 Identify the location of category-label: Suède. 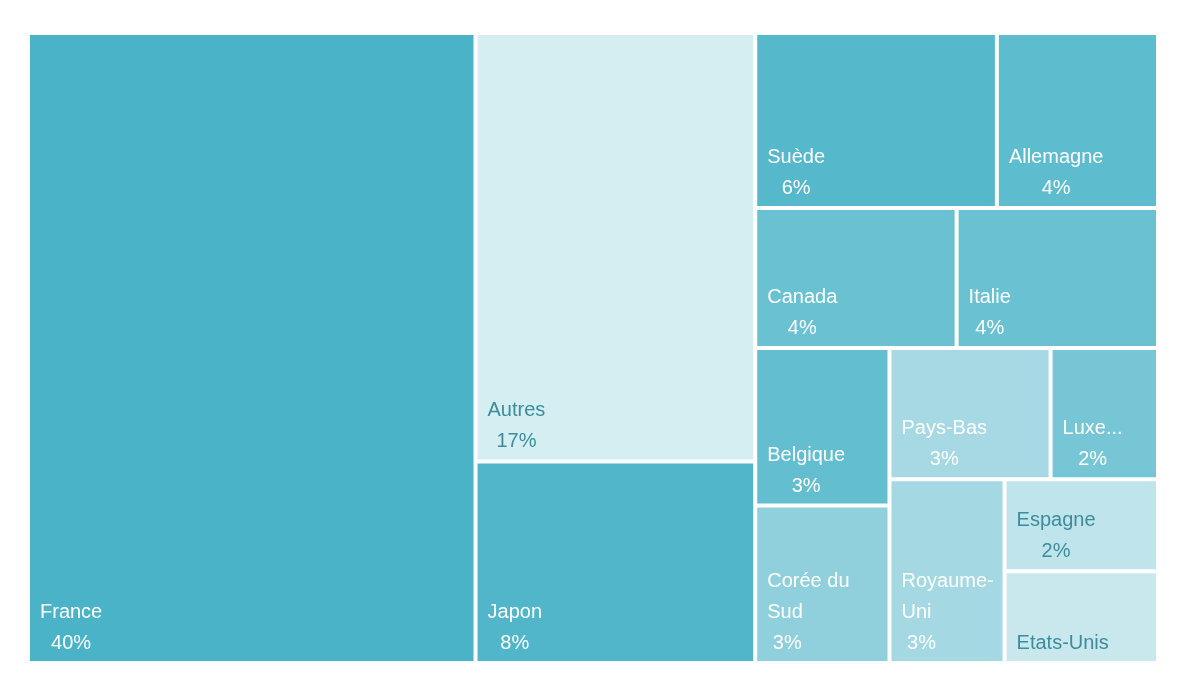
(796, 156).